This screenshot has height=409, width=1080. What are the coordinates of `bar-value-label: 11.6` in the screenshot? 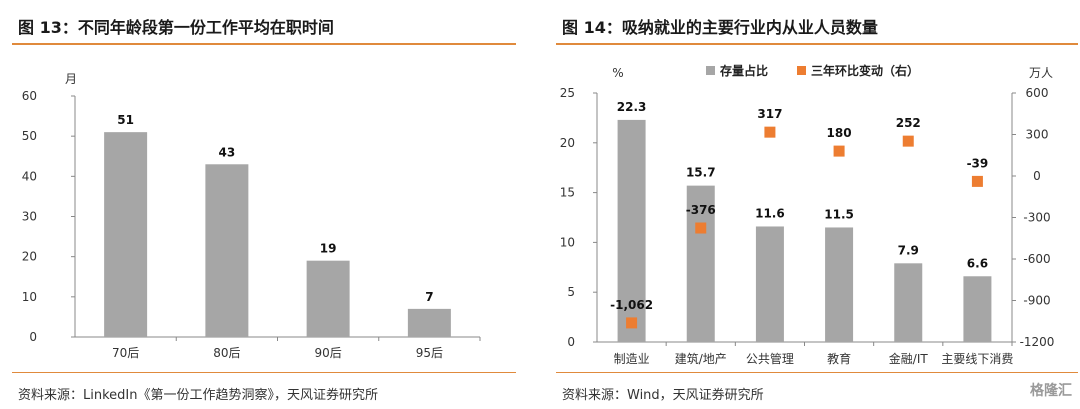 It's located at (770, 213).